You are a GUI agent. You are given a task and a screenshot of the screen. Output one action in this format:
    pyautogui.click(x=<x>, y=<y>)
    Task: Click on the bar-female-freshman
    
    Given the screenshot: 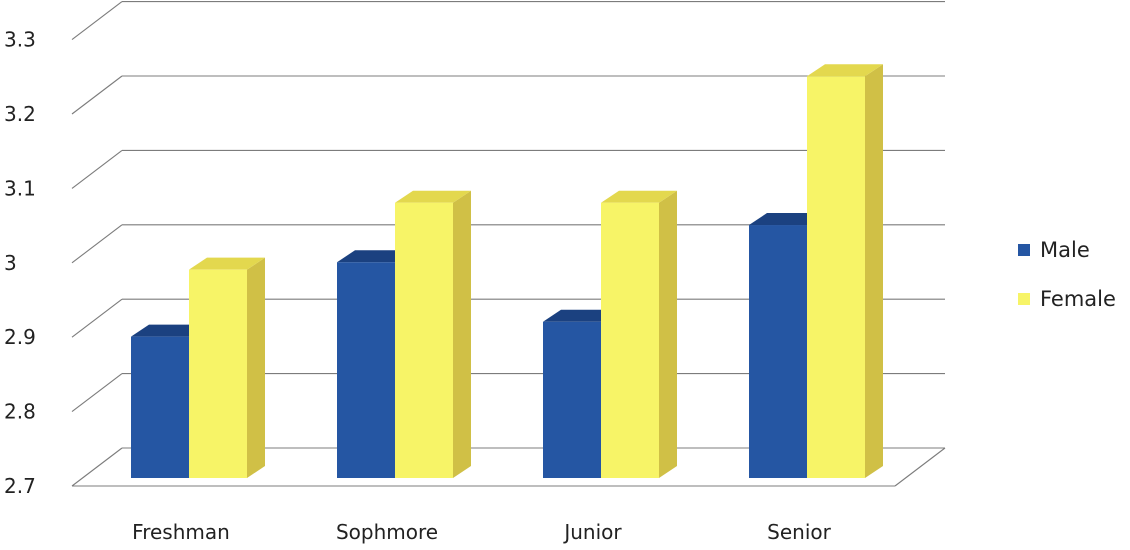 What is the action you would take?
    pyautogui.click(x=227, y=367)
    